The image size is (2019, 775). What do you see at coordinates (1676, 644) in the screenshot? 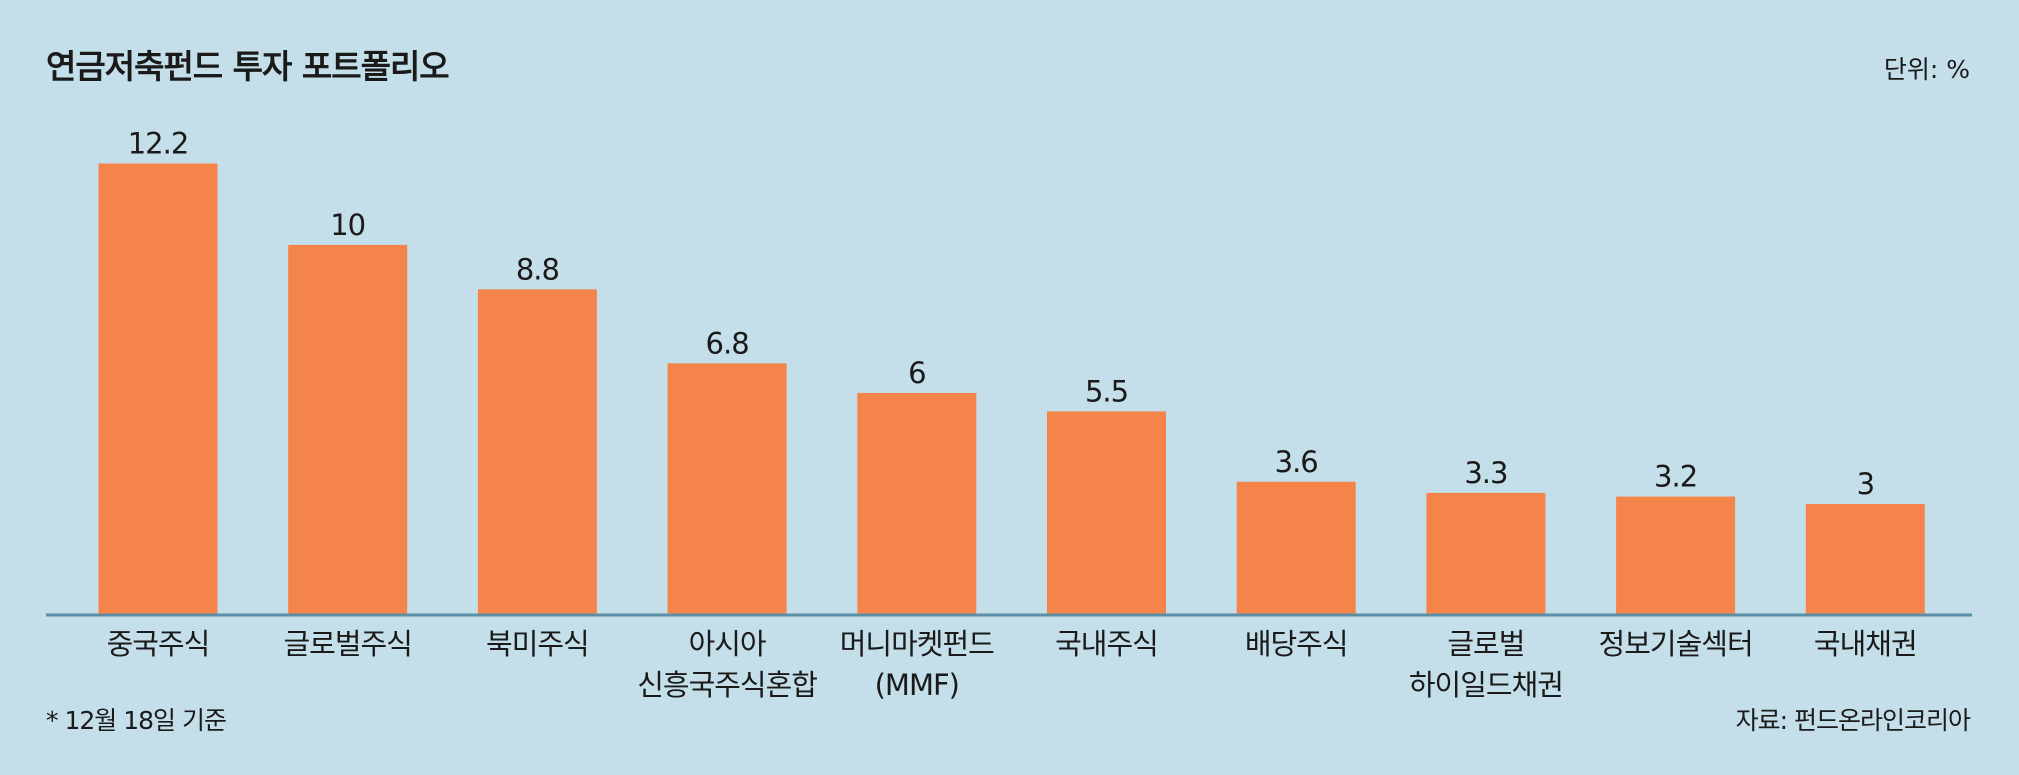
I see `x-tick-label: 정보기술섹터` at bounding box center [1676, 644].